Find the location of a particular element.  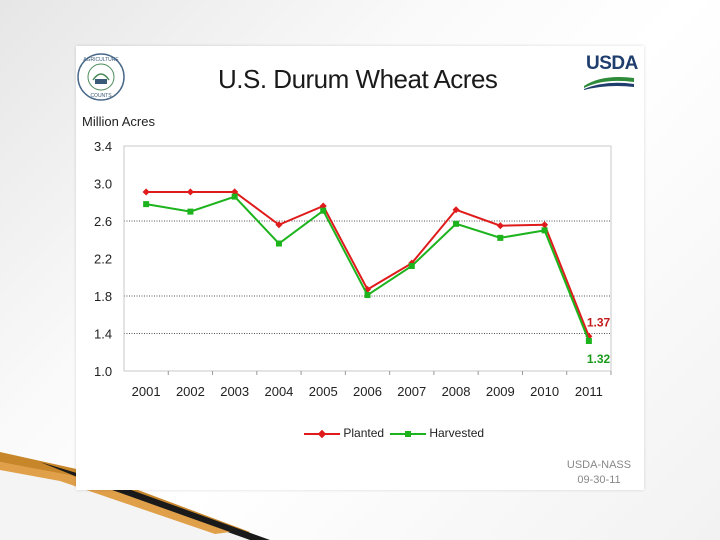

usda-logo-text: USDA is located at coordinates (612, 63).